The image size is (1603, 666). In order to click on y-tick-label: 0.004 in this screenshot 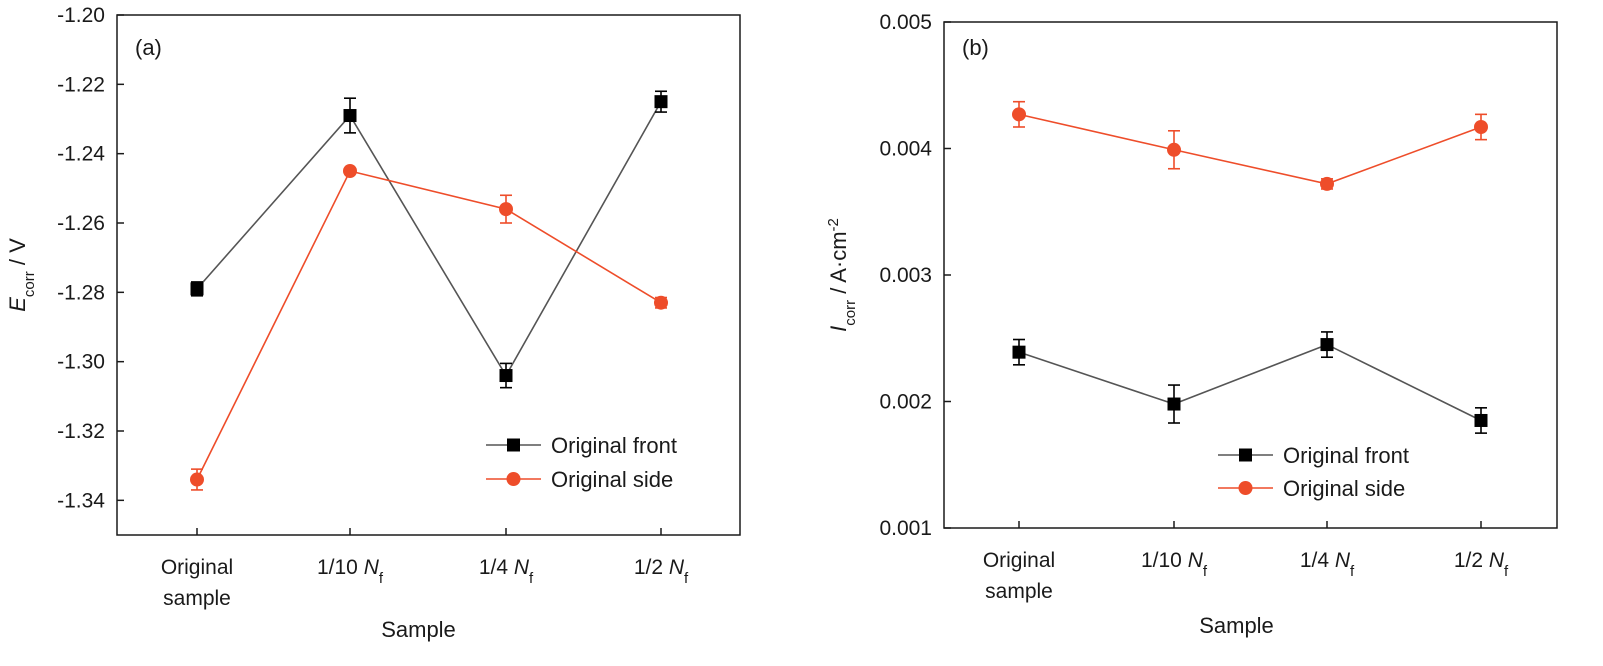, I will do `click(905, 149)`.